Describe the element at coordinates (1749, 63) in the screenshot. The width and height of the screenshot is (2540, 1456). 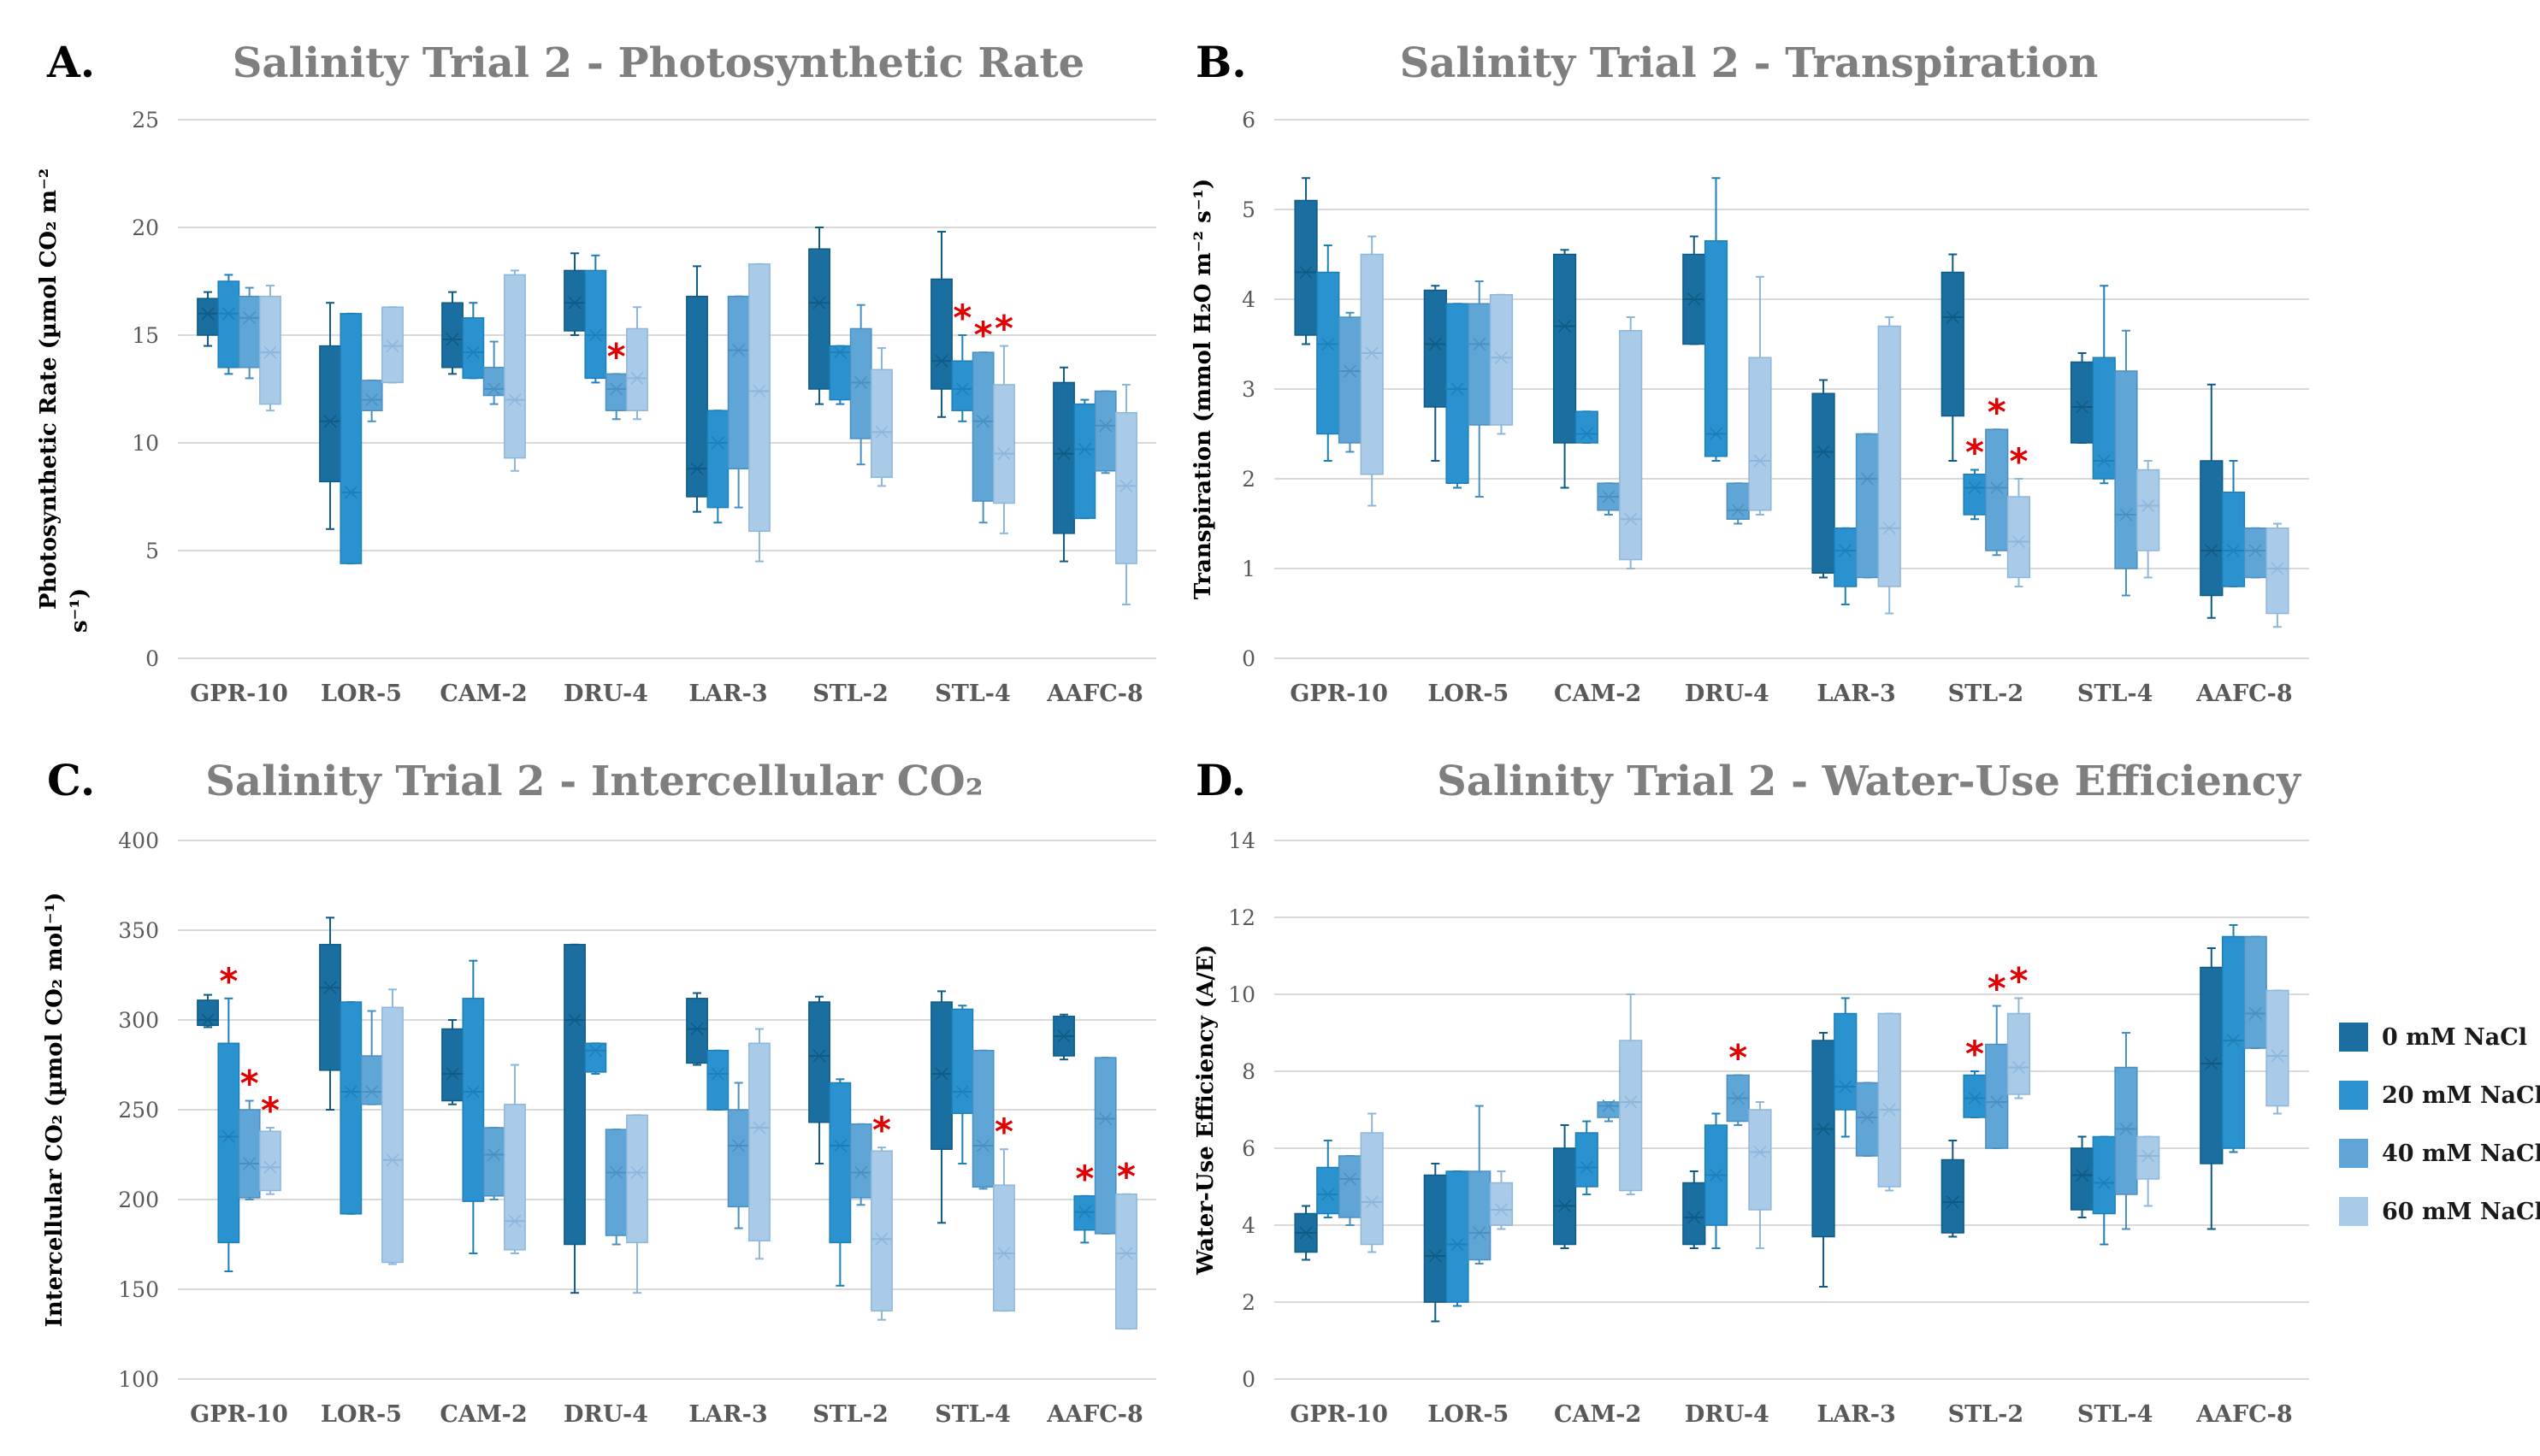
I see `chart-title: Salinity Trial 2 - Transpiration` at that location.